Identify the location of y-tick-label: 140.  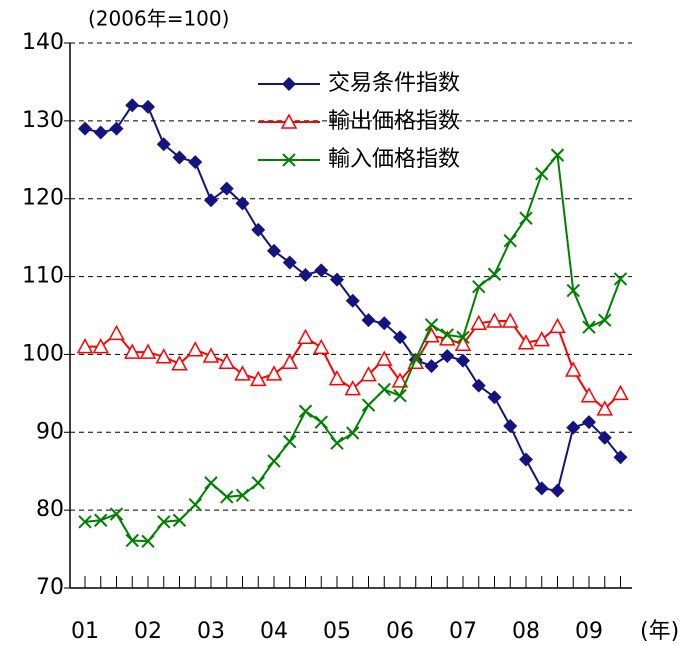
(43, 42).